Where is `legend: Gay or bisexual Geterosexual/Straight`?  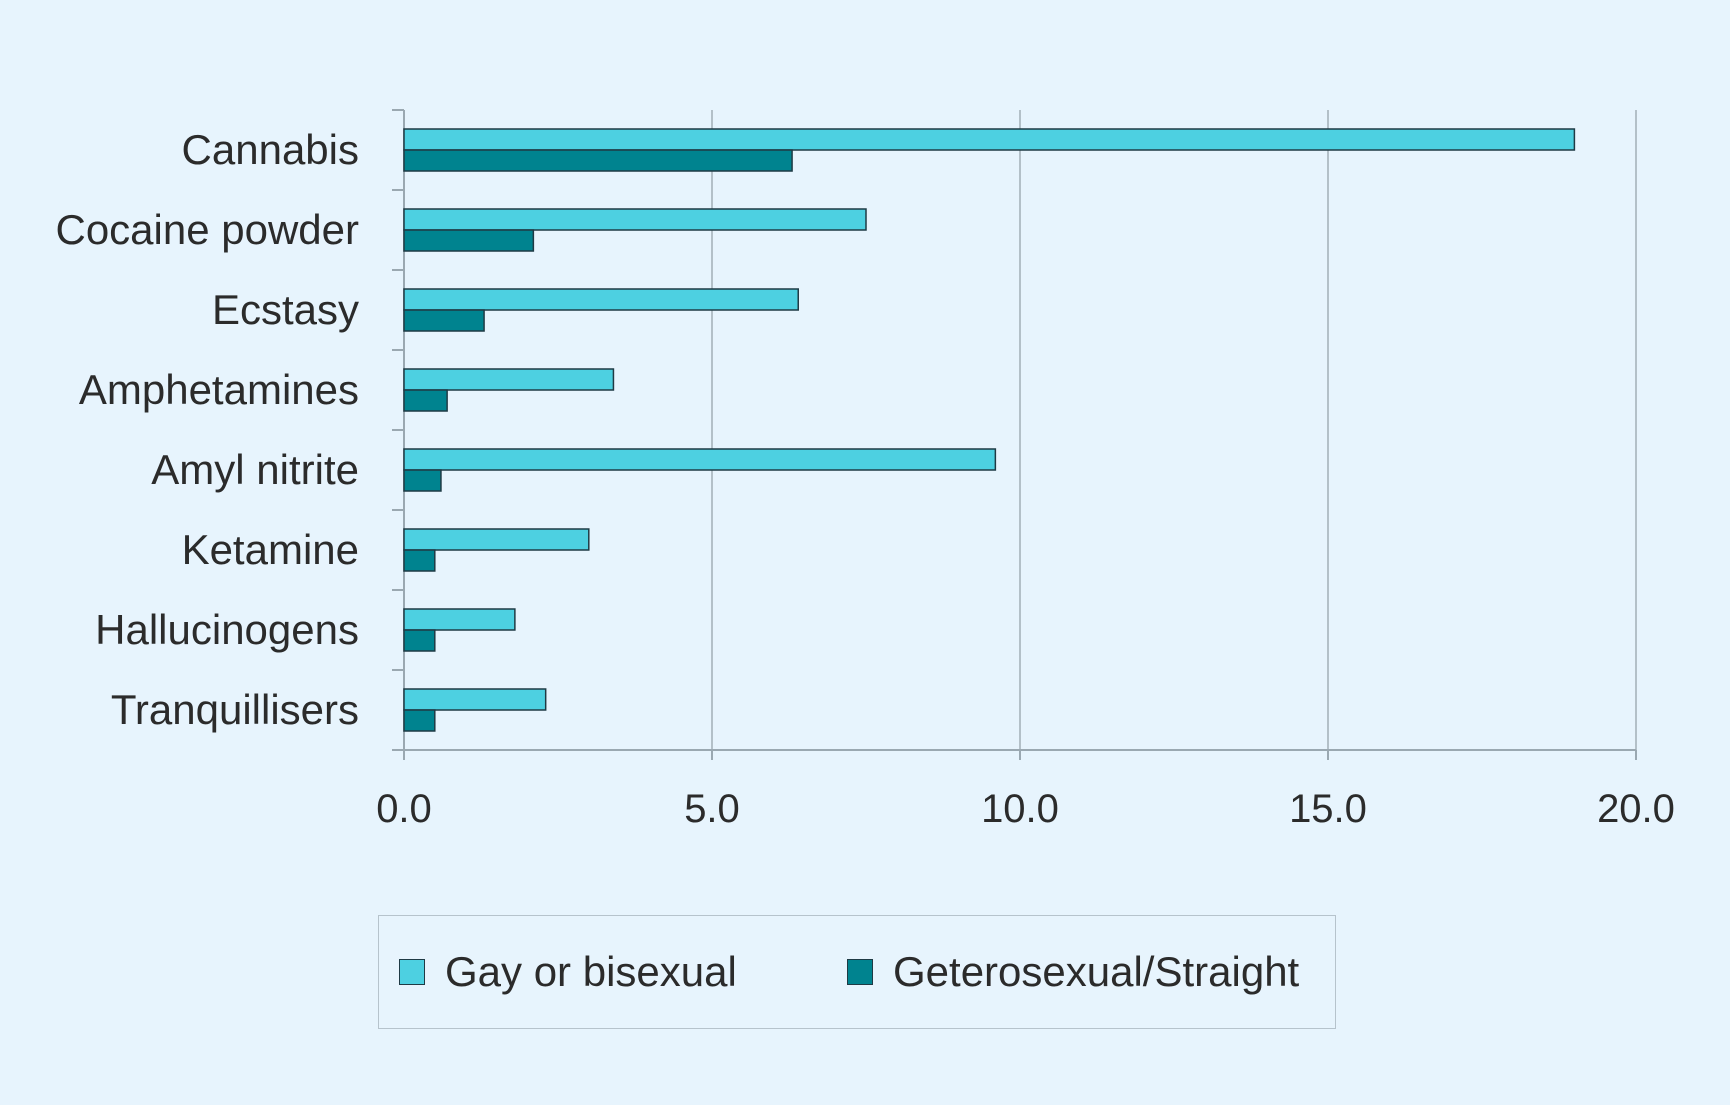 legend: Gay or bisexual Geterosexual/Straight is located at coordinates (857, 972).